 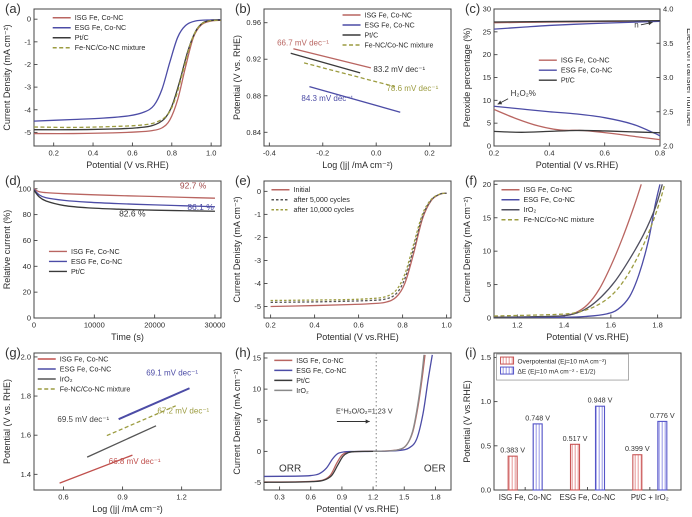 What do you see at coordinates (237, 421) in the screenshot?
I see `svg-text: Current Density (mA cm⁻²)` at bounding box center [237, 421].